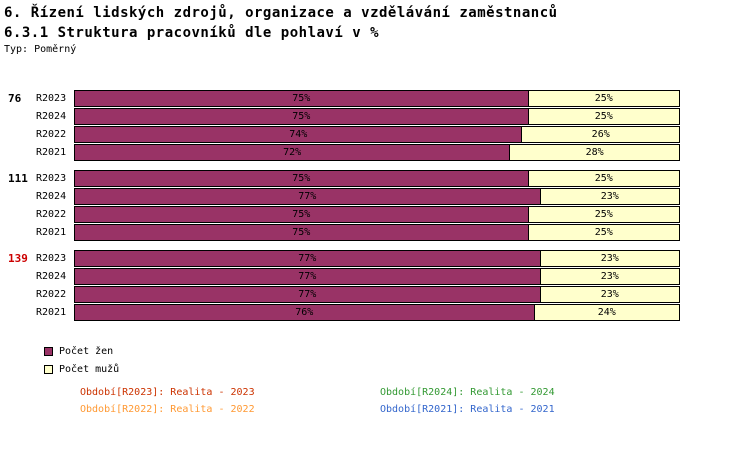 The width and height of the screenshot is (750, 476). What do you see at coordinates (15, 98) in the screenshot?
I see `group-count-label: 76` at bounding box center [15, 98].